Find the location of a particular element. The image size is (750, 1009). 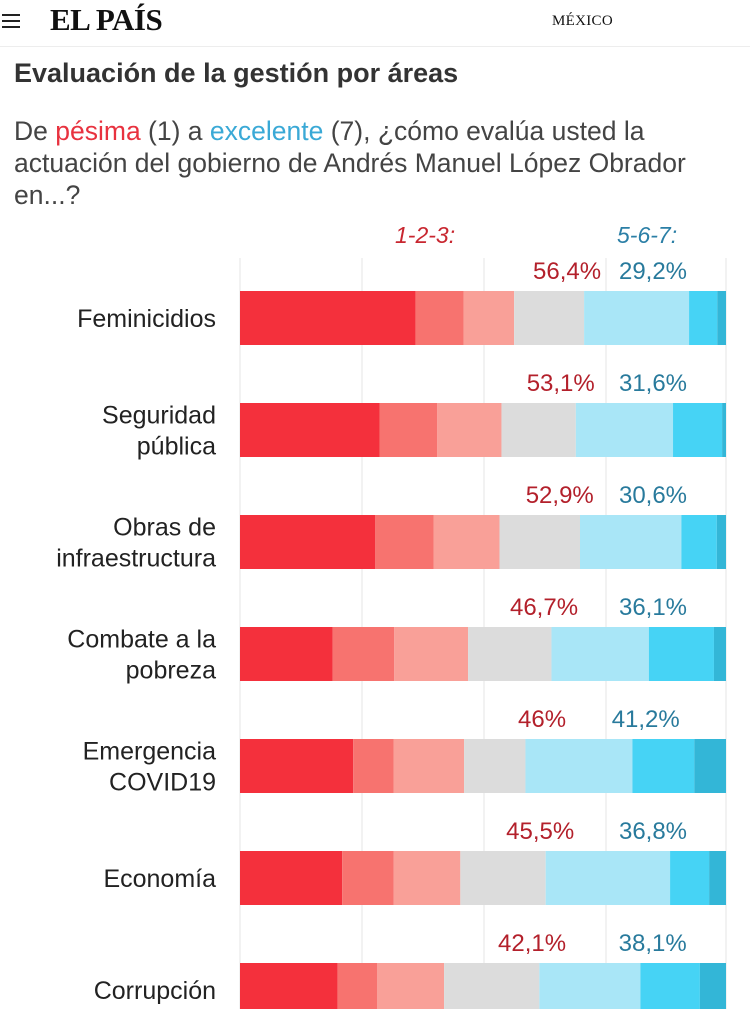

category-label: infraestructura is located at coordinates (136, 559).